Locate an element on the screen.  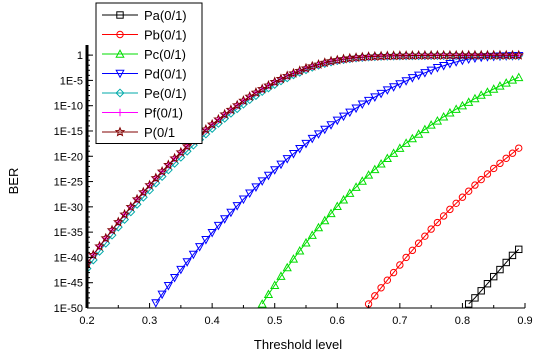
y-tick-label: 1E-50 is located at coordinates (68, 309).